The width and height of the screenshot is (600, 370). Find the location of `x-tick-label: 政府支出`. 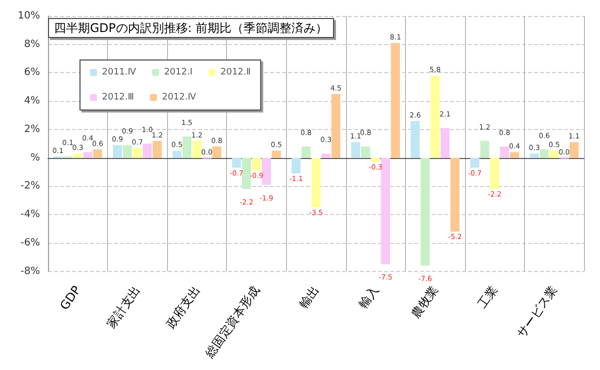

x-tick-label: 政府支出 is located at coordinates (183, 307).